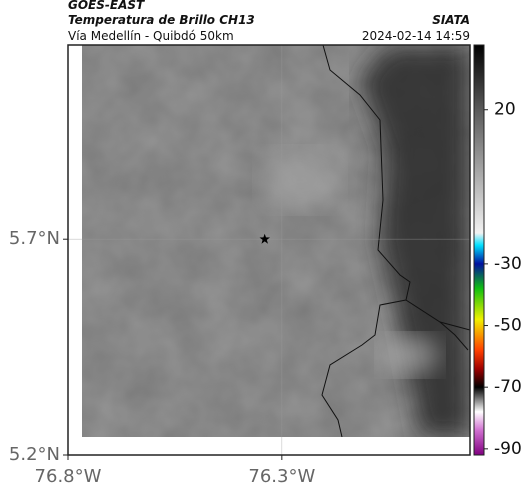  Describe the element at coordinates (451, 20) in the screenshot. I see `source: SIATA` at that location.